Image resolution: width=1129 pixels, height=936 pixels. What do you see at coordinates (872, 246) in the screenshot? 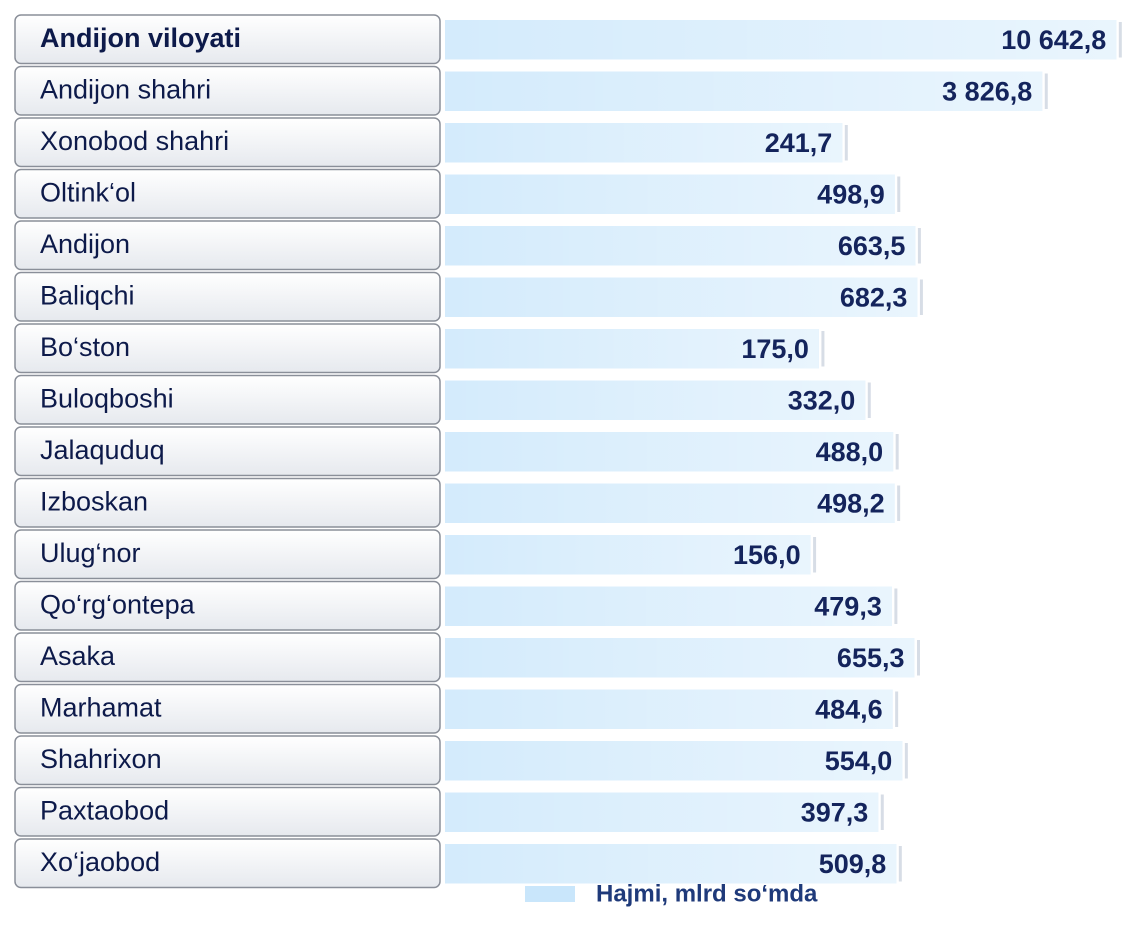
I see `value-label: 663,5` at bounding box center [872, 246].